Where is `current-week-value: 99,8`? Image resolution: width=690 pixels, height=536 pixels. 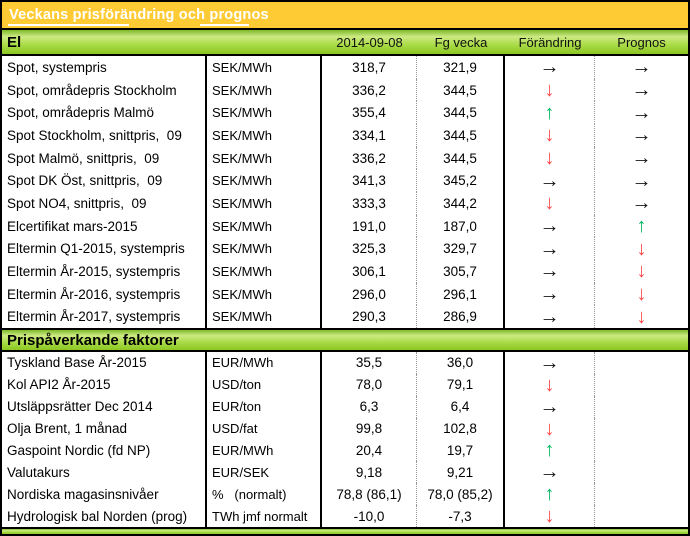
current-week-value: 99,8 is located at coordinates (369, 428).